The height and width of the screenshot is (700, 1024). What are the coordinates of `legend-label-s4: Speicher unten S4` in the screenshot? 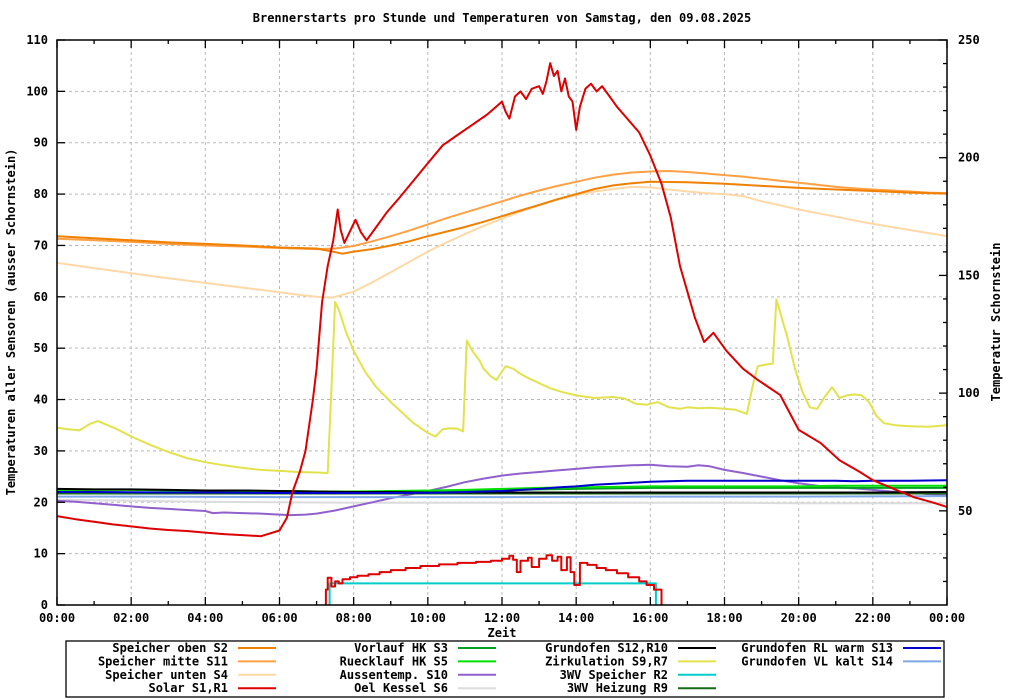 It's located at (166, 675).